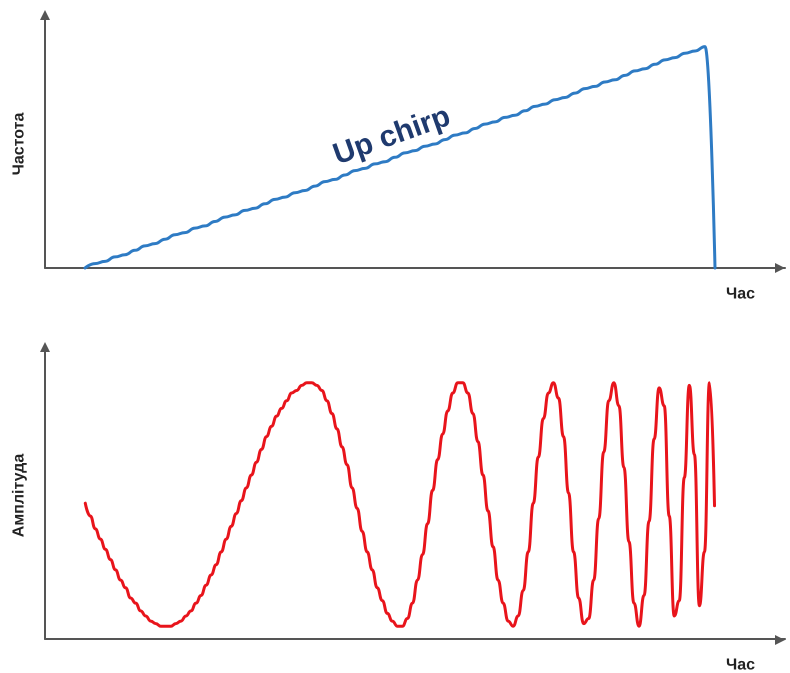 The image size is (790, 673). I want to click on annotation: Up chirp, so click(391, 135).